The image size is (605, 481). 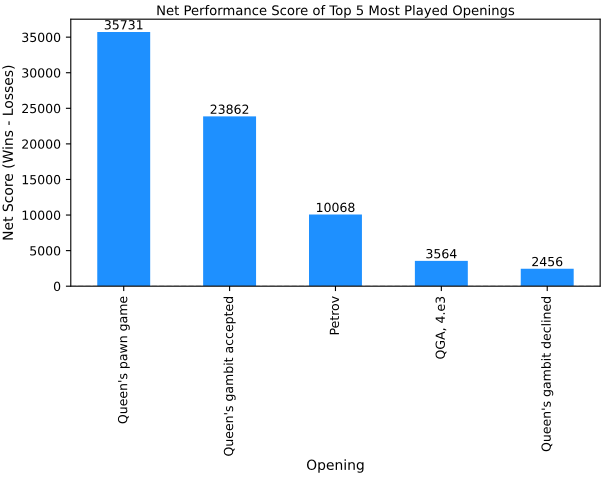 What do you see at coordinates (41, 215) in the screenshot?
I see `y-tick-label: 10000` at bounding box center [41, 215].